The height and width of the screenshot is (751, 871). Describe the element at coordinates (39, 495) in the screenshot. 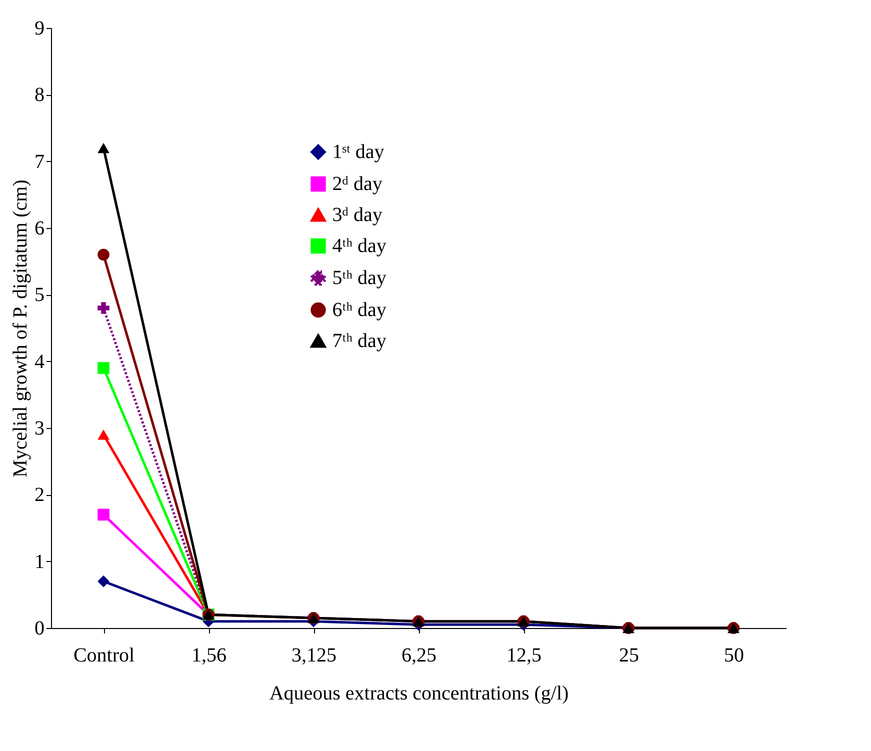

I see `y-tick-label: 2` at that location.